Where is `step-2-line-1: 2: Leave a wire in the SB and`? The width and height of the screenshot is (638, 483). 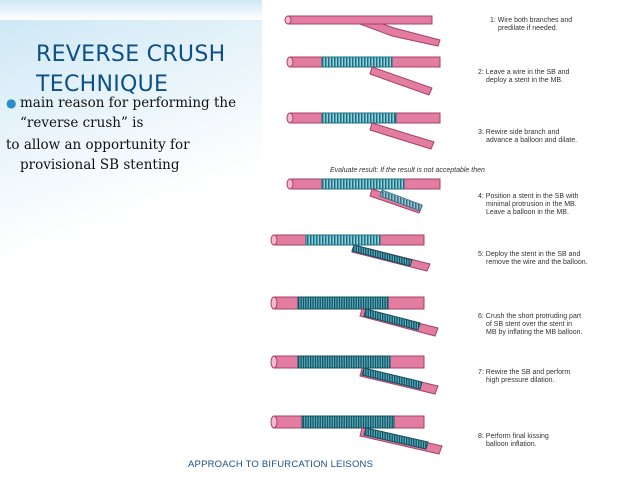
step-2-line-1: 2: Leave a wire in the SB and is located at coordinates (524, 72).